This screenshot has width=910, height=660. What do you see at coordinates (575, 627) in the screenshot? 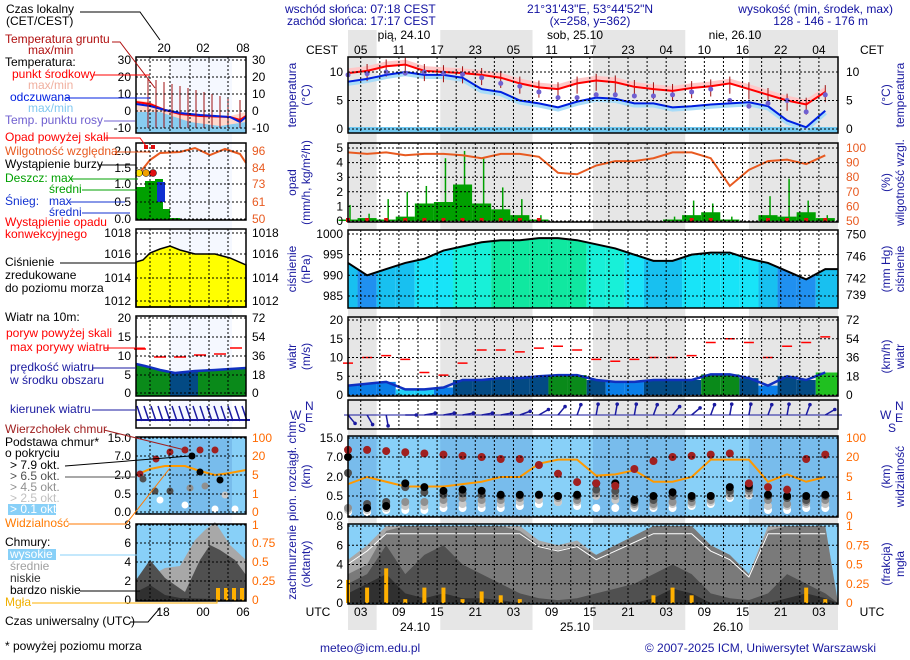
I see `utc-date-label: 25.10` at bounding box center [575, 627].